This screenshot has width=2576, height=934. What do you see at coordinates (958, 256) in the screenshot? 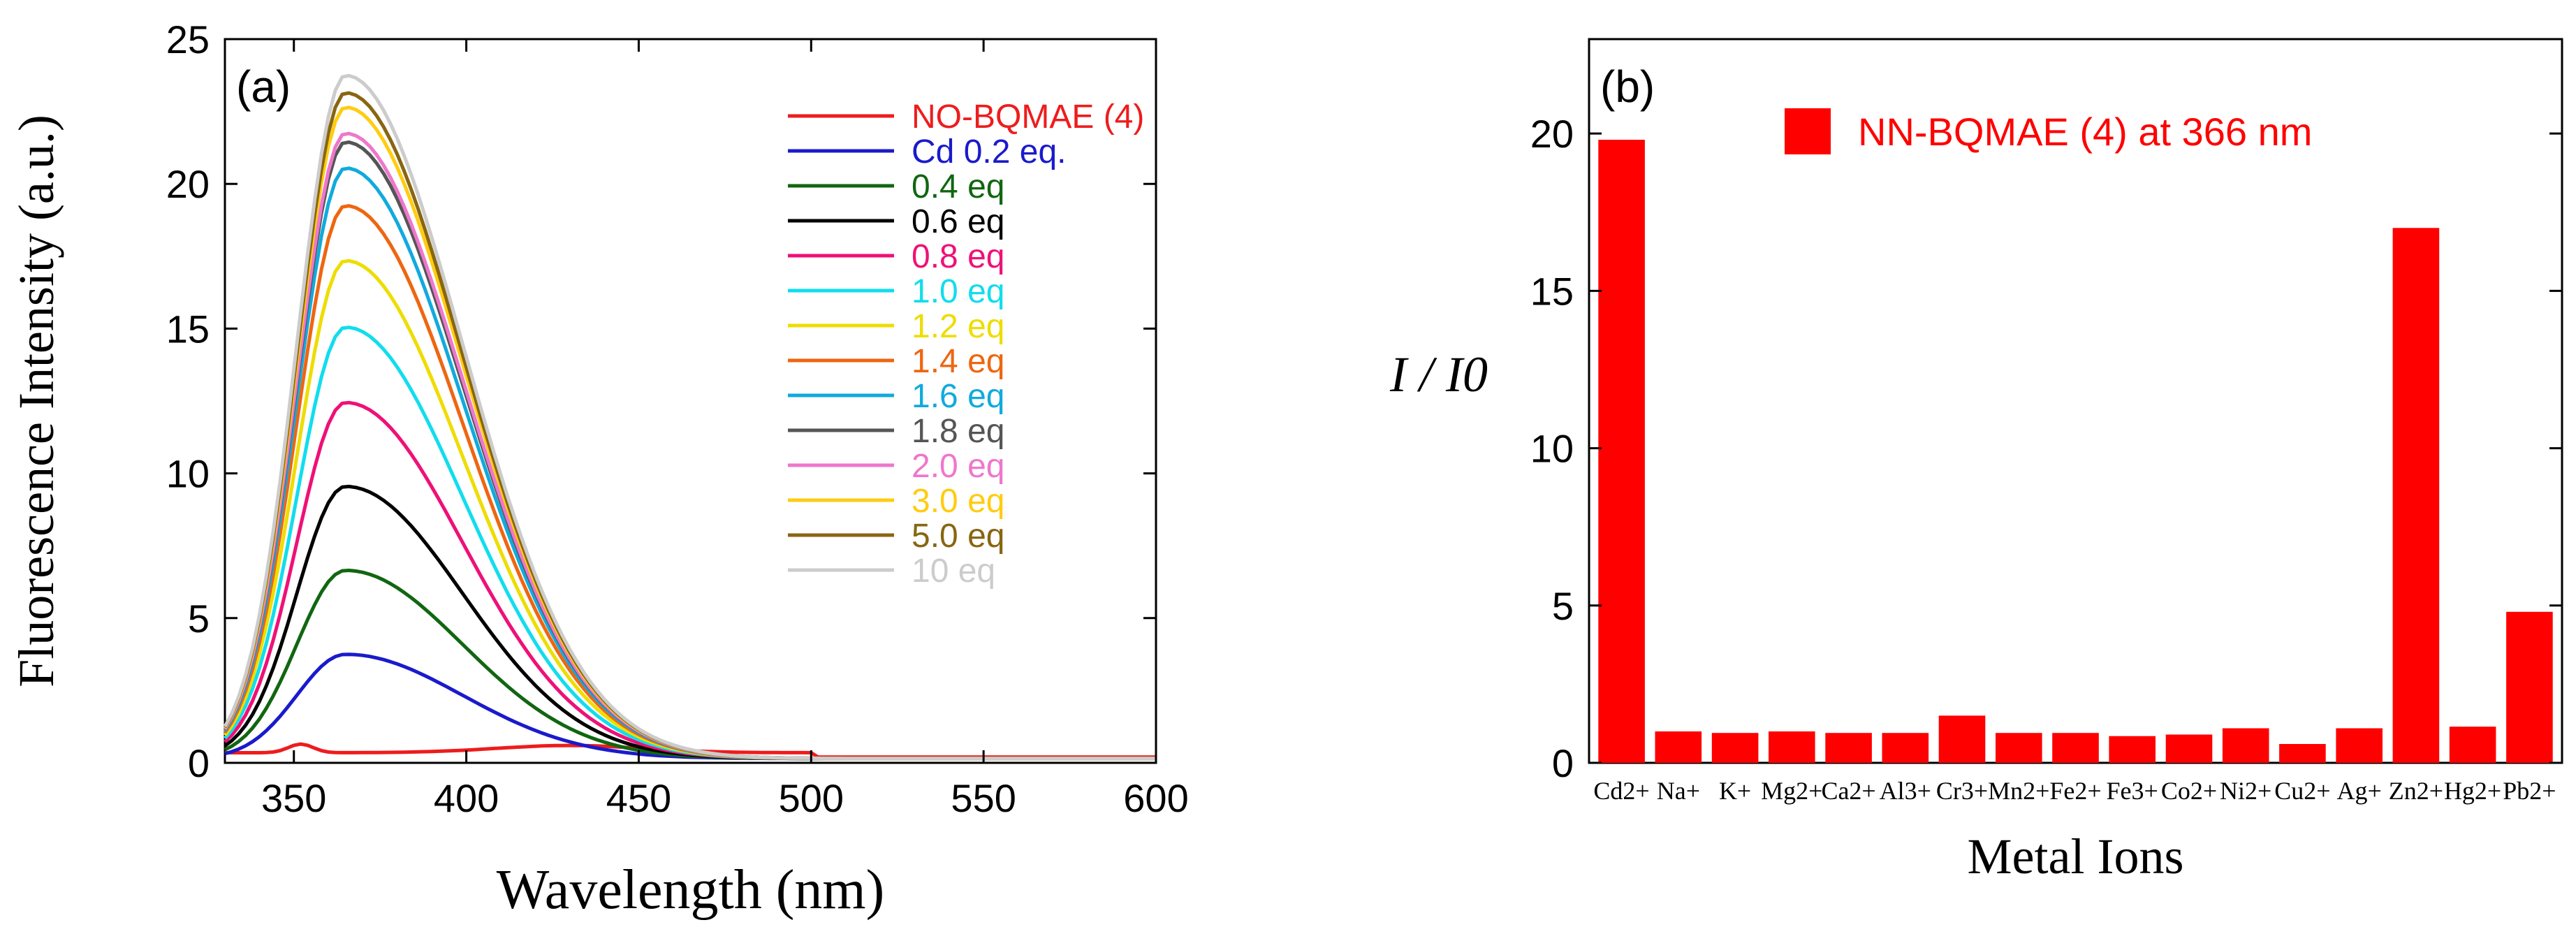
I see `legend-label-5: 0.8 eq` at bounding box center [958, 256].